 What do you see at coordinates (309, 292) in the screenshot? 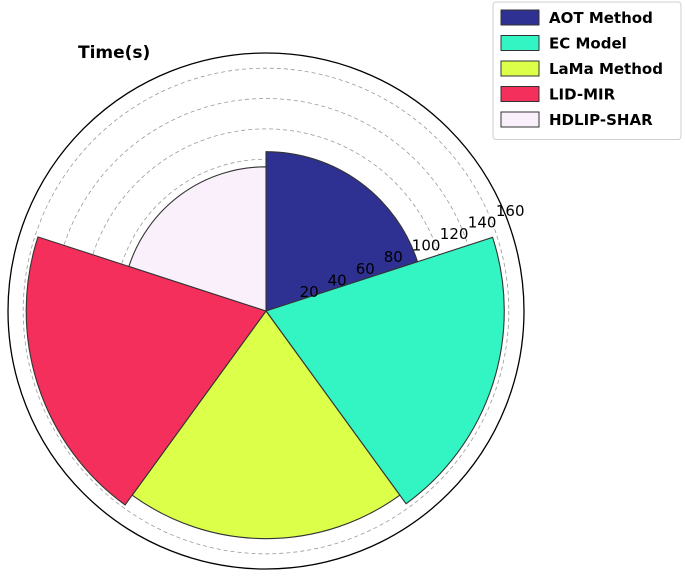
I see `rtick-label-20: 20` at bounding box center [309, 292].